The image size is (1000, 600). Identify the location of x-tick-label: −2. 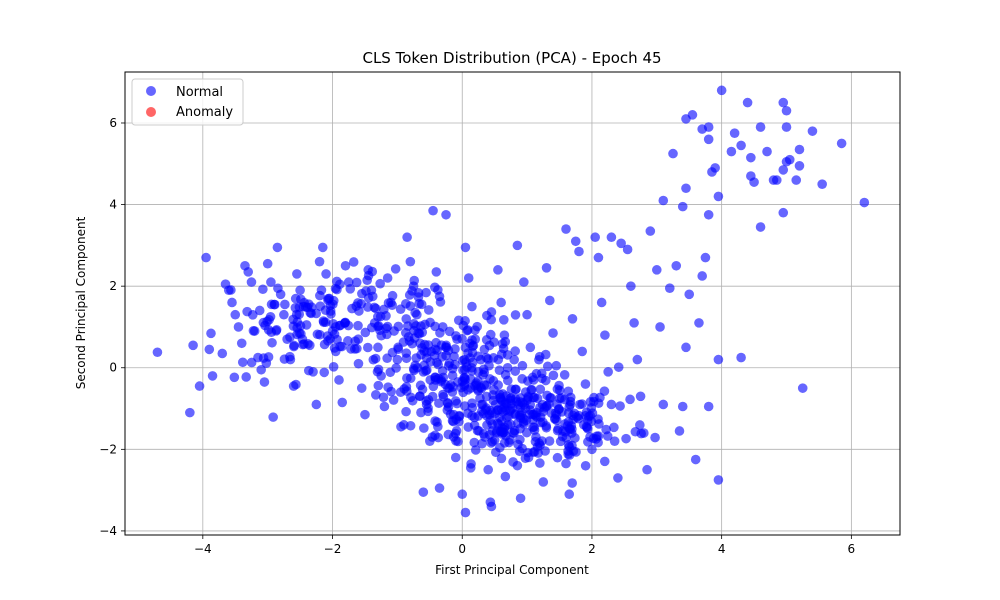
(333, 549).